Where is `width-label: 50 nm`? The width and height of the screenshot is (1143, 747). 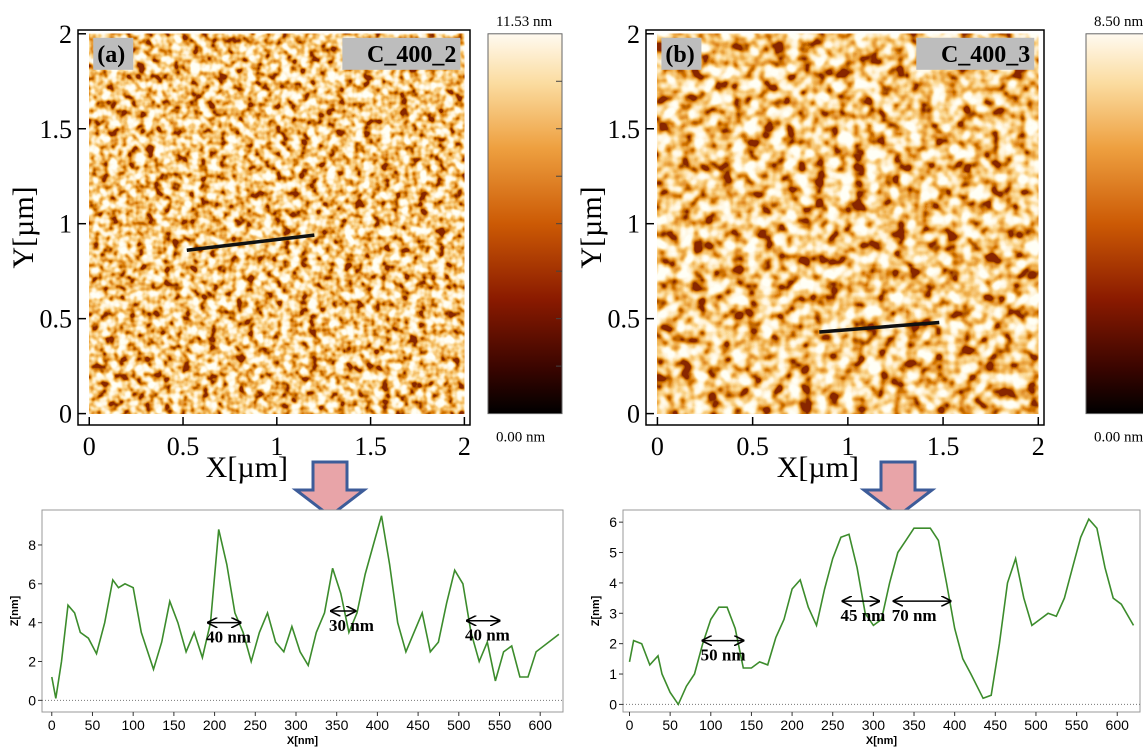 width-label: 50 nm is located at coordinates (723, 655).